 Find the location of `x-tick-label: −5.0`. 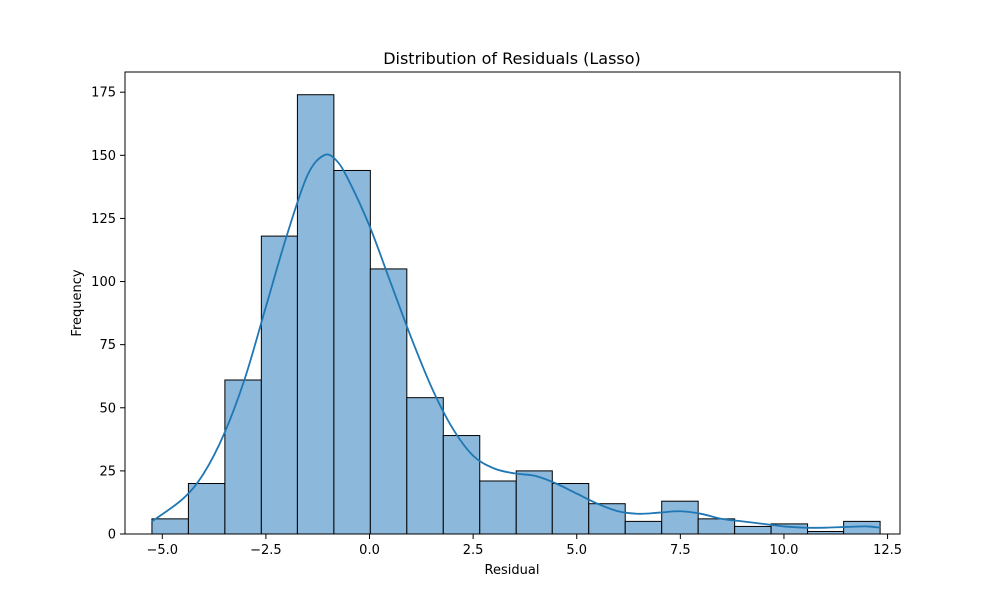

x-tick-label: −5.0 is located at coordinates (163, 550).